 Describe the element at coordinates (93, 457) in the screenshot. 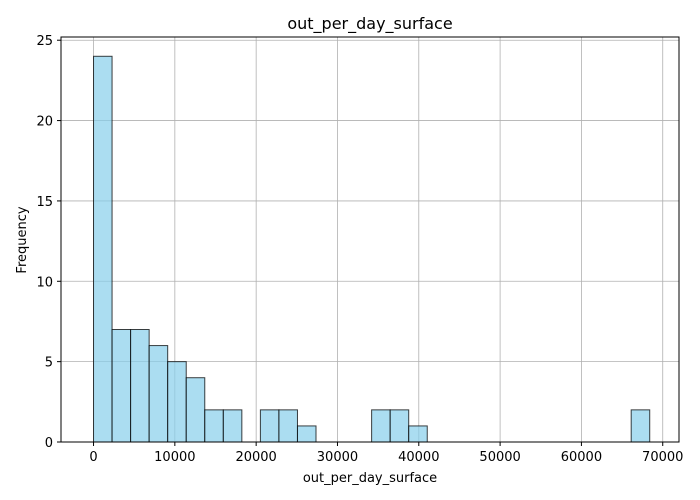

I see `x-tick-label: 0` at that location.